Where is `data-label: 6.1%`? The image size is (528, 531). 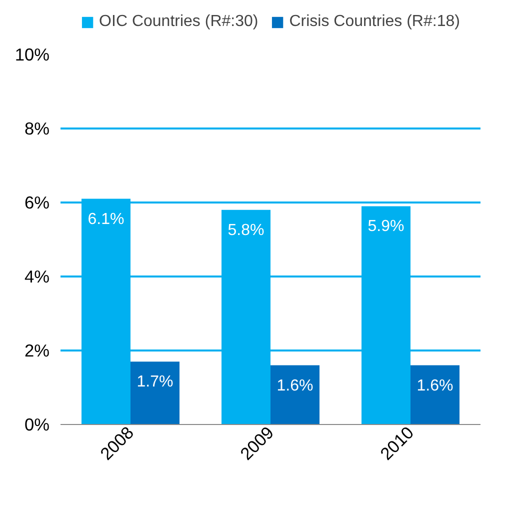
data-label: 6.1% is located at coordinates (106, 219).